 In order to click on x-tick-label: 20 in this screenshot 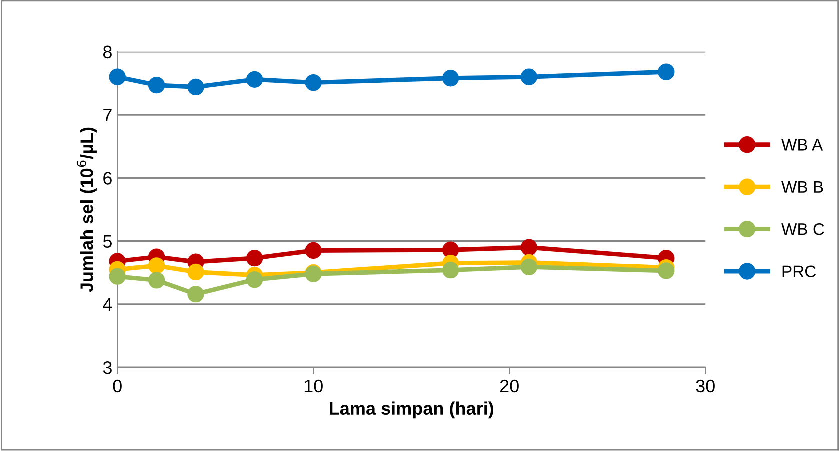, I will do `click(509, 386)`.